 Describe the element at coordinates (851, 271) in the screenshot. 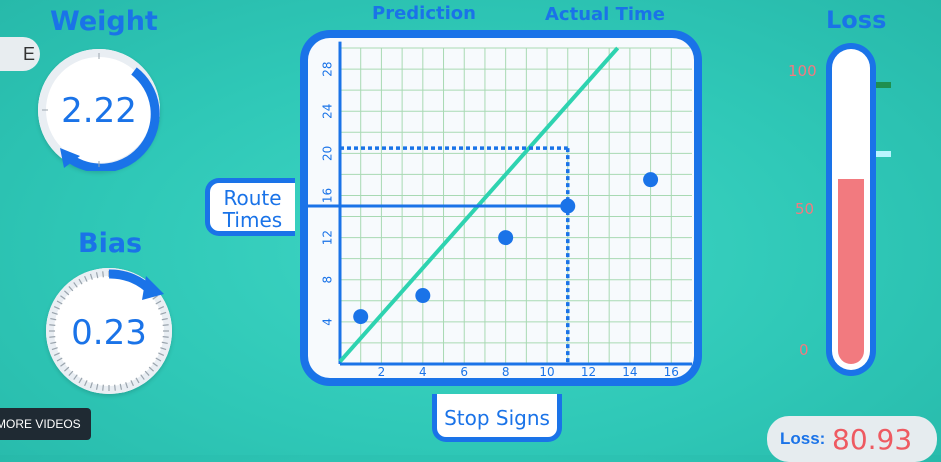

I see `loss-level-fill` at that location.